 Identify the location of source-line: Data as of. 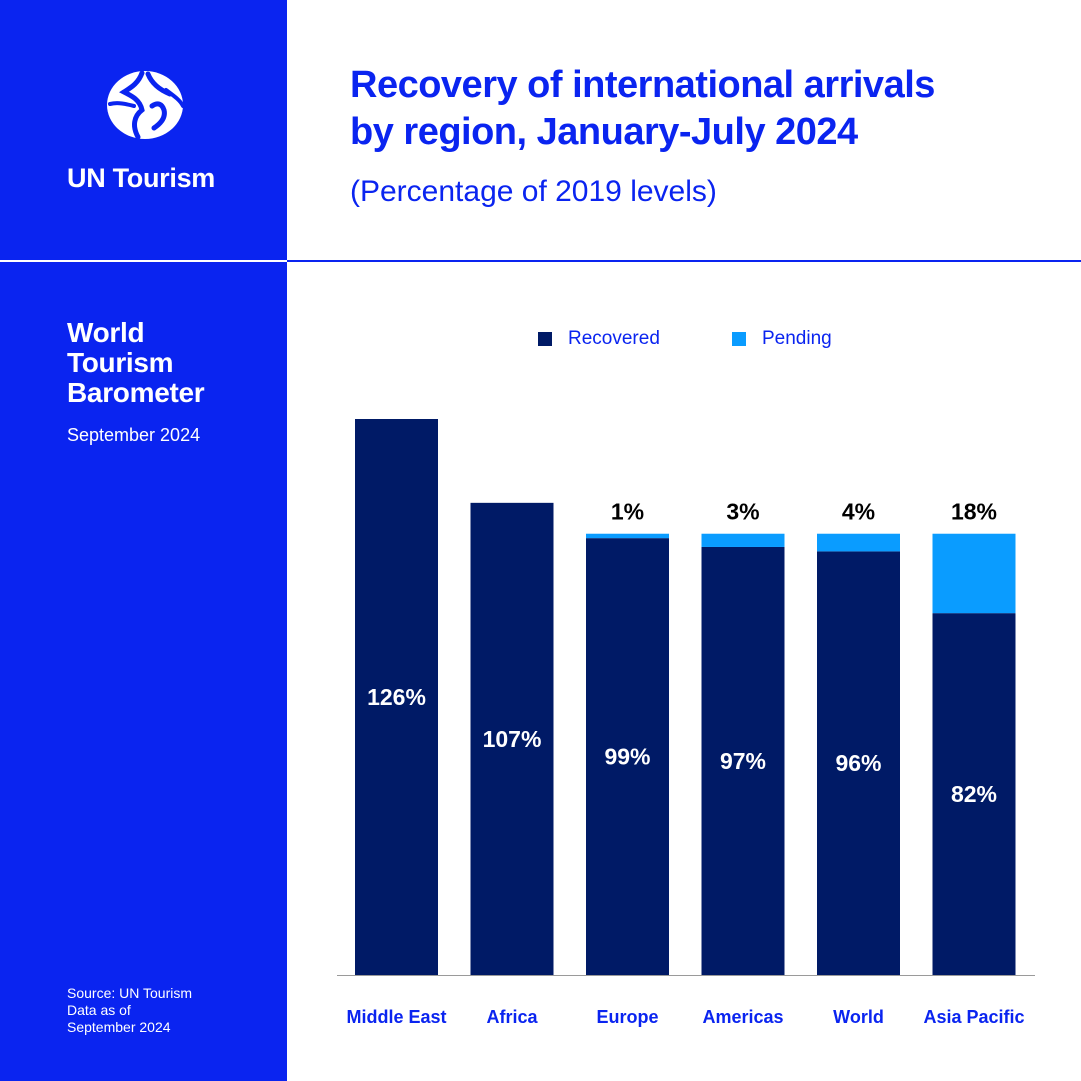
(99, 1010).